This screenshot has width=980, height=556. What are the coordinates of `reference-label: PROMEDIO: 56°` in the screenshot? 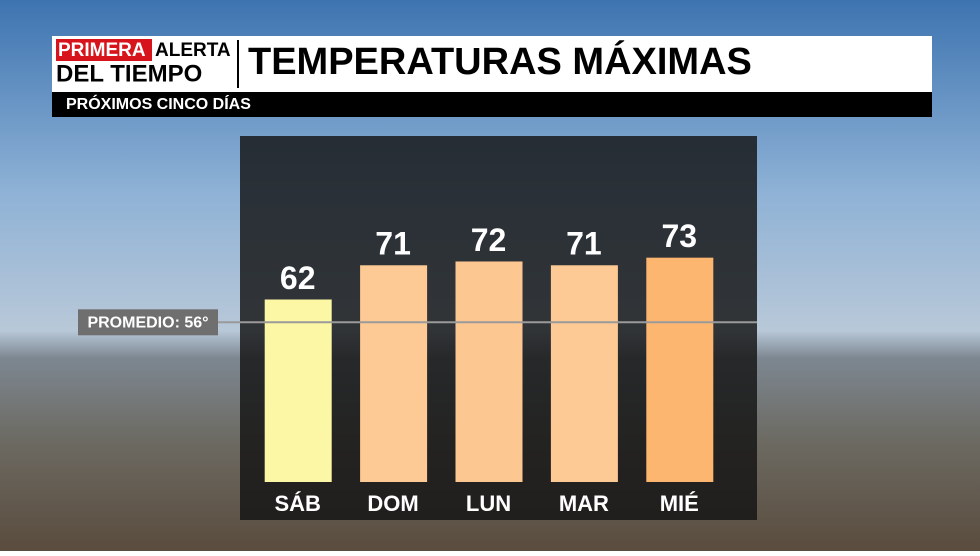 It's located at (147, 323).